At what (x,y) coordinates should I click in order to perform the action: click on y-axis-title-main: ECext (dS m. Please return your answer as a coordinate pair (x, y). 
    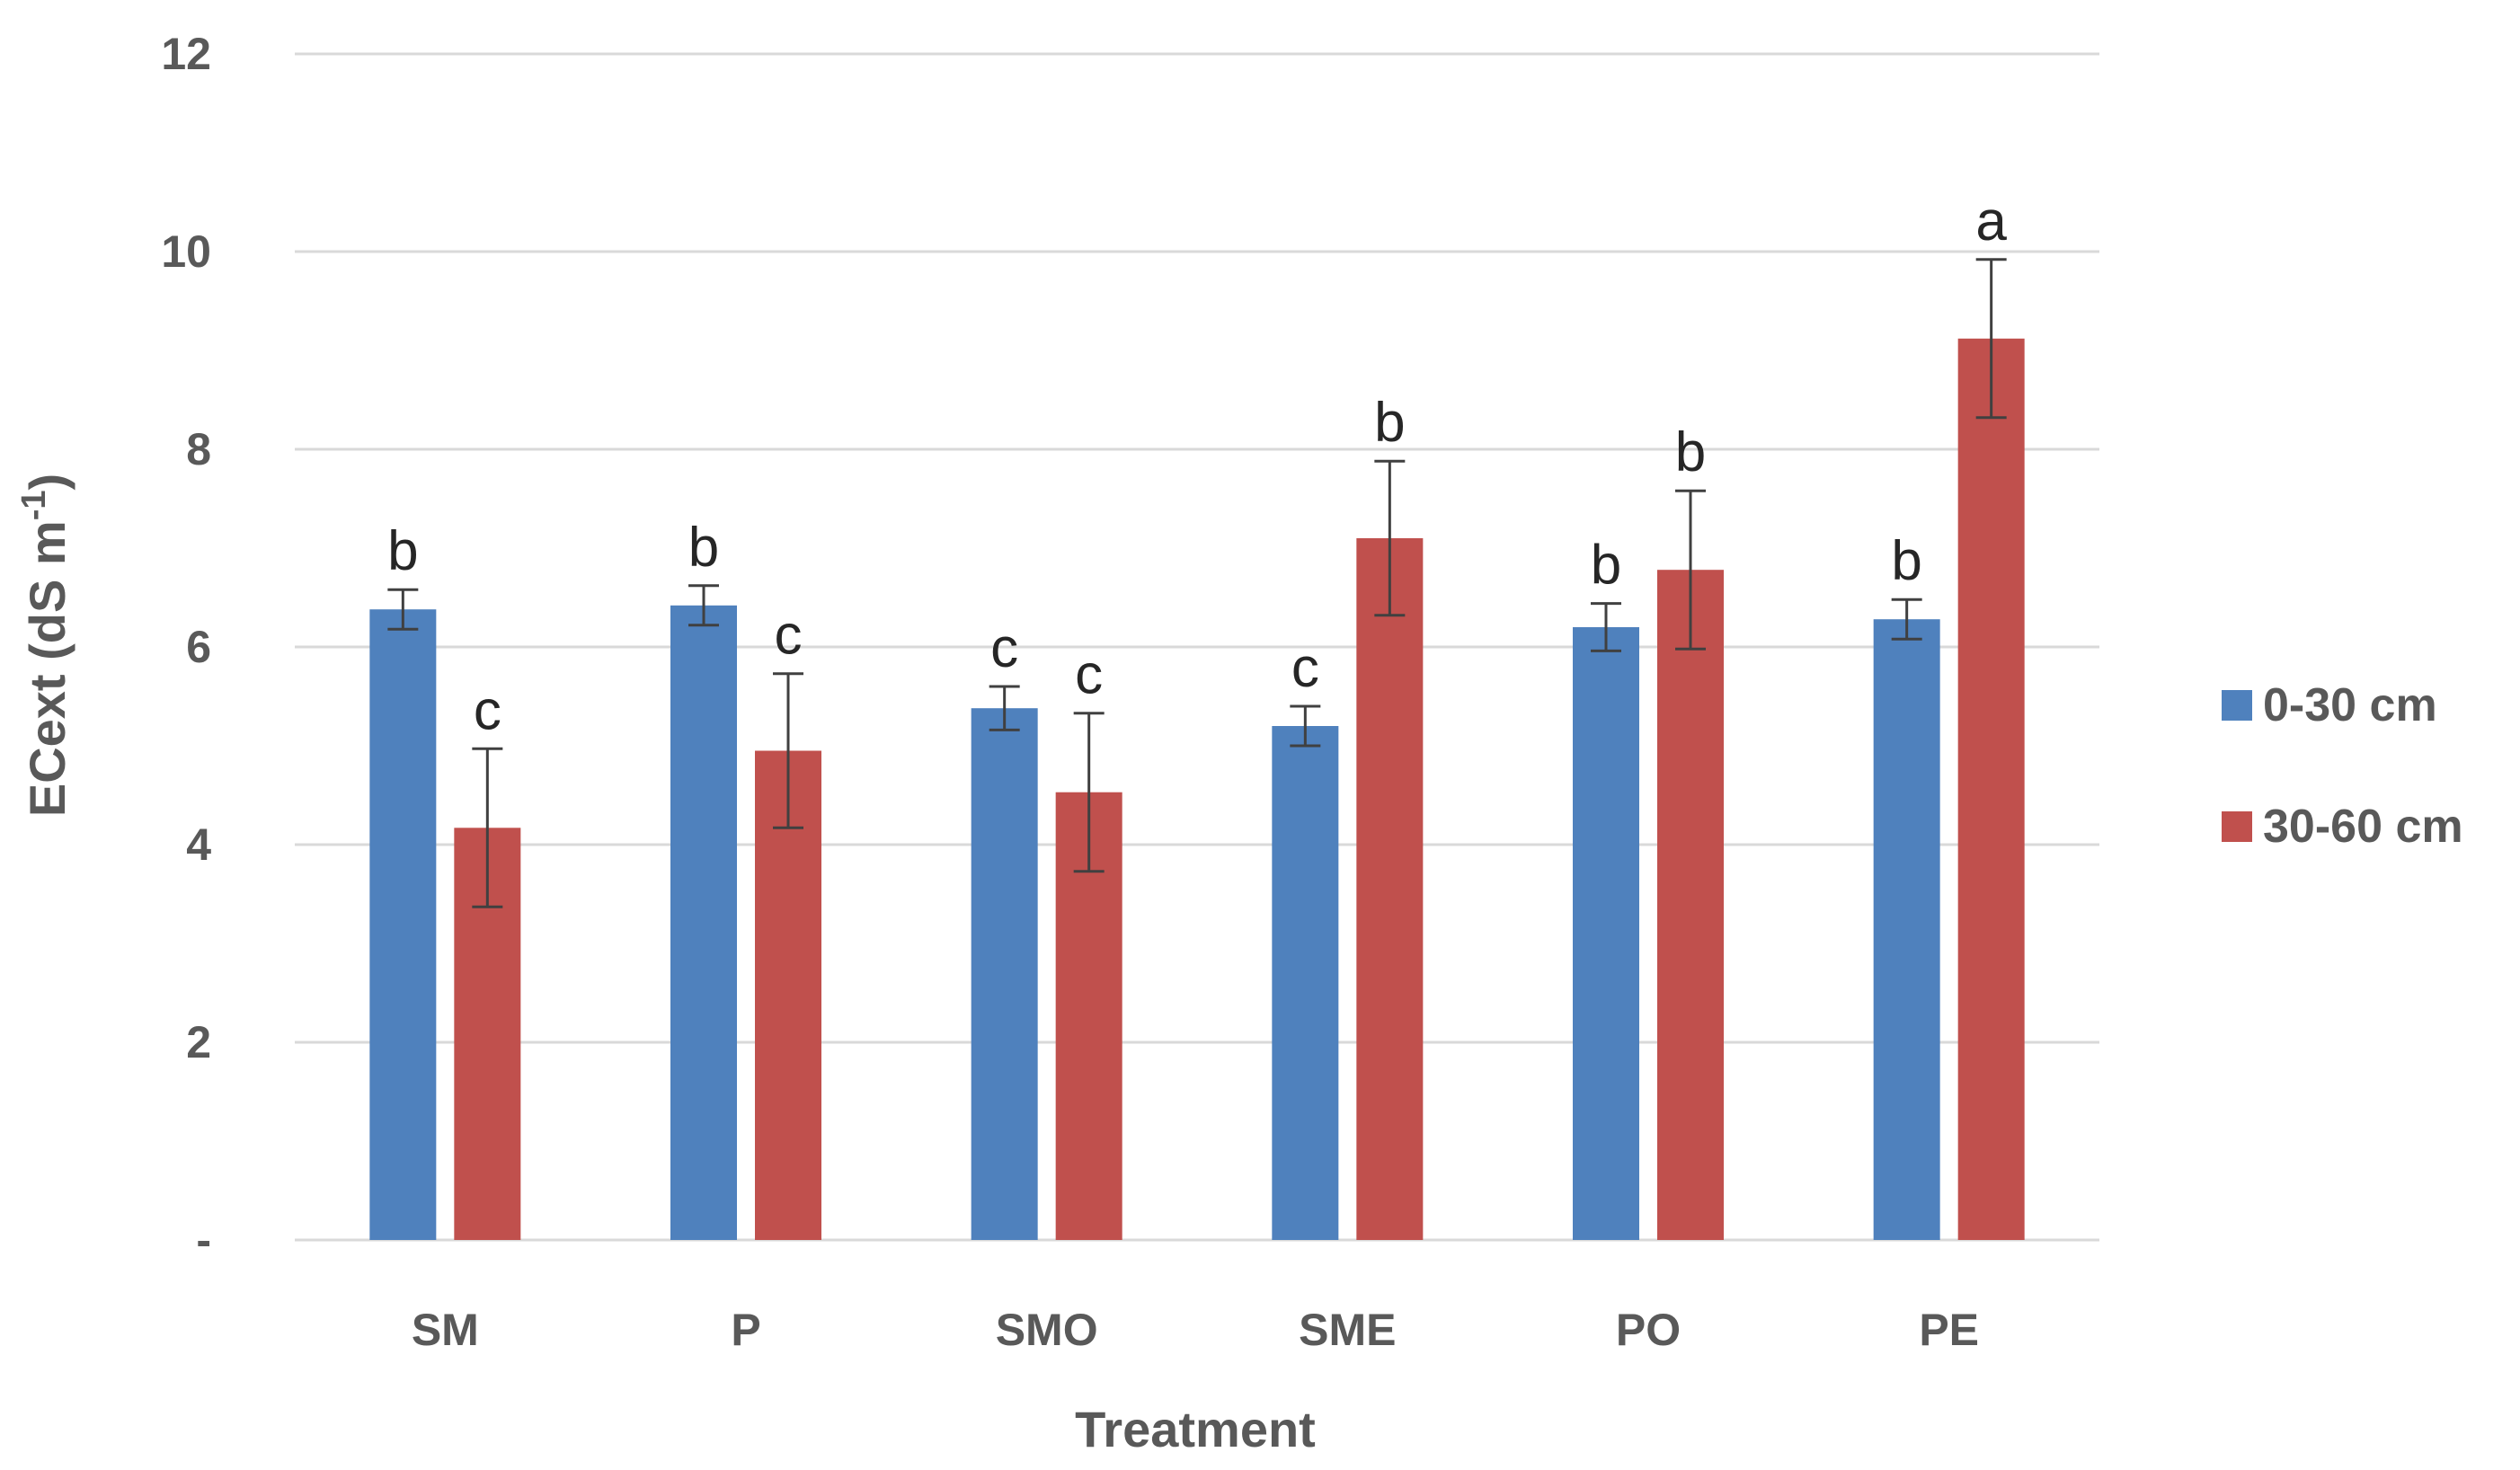
    Looking at the image, I should click on (47, 668).